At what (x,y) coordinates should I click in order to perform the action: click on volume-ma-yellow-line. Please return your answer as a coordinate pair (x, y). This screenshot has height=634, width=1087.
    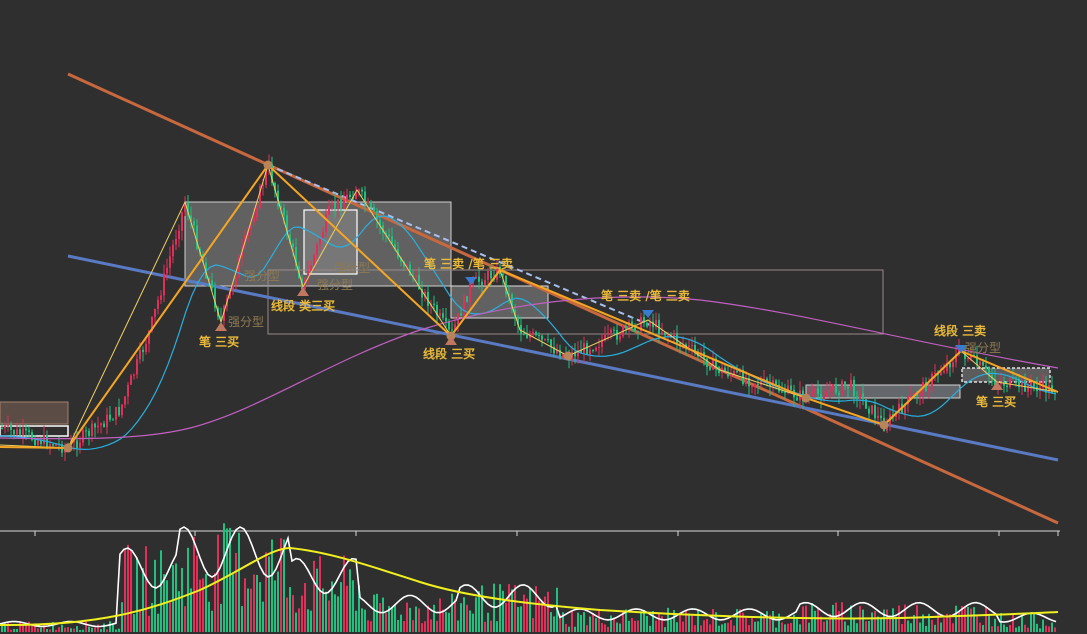
    Looking at the image, I should click on (529, 586).